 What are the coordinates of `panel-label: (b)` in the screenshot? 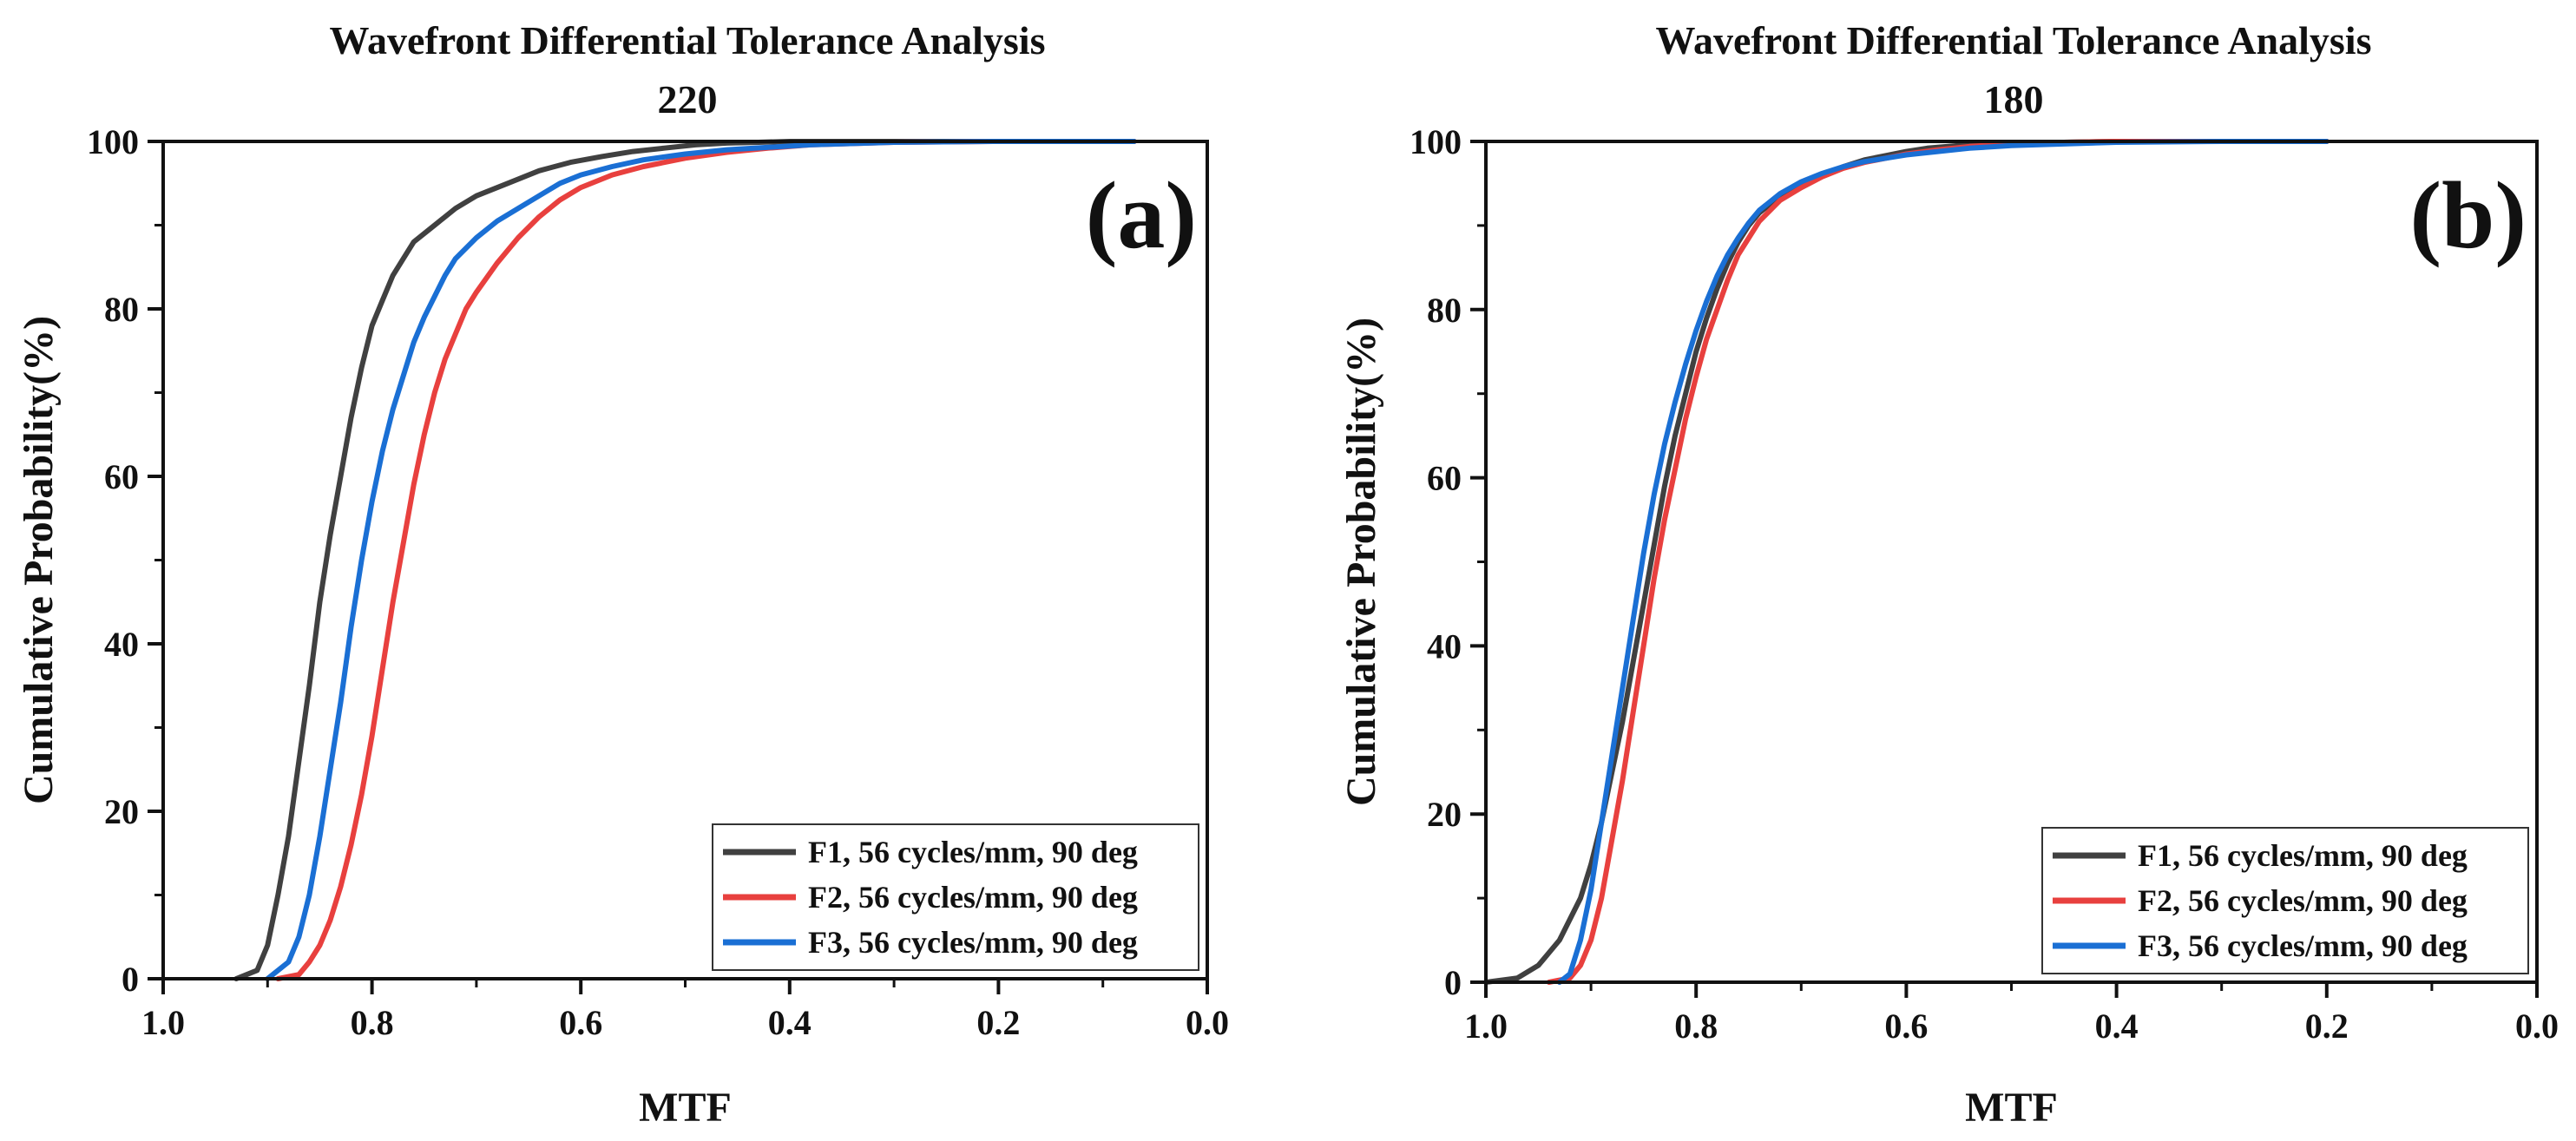 It's located at (2468, 215).